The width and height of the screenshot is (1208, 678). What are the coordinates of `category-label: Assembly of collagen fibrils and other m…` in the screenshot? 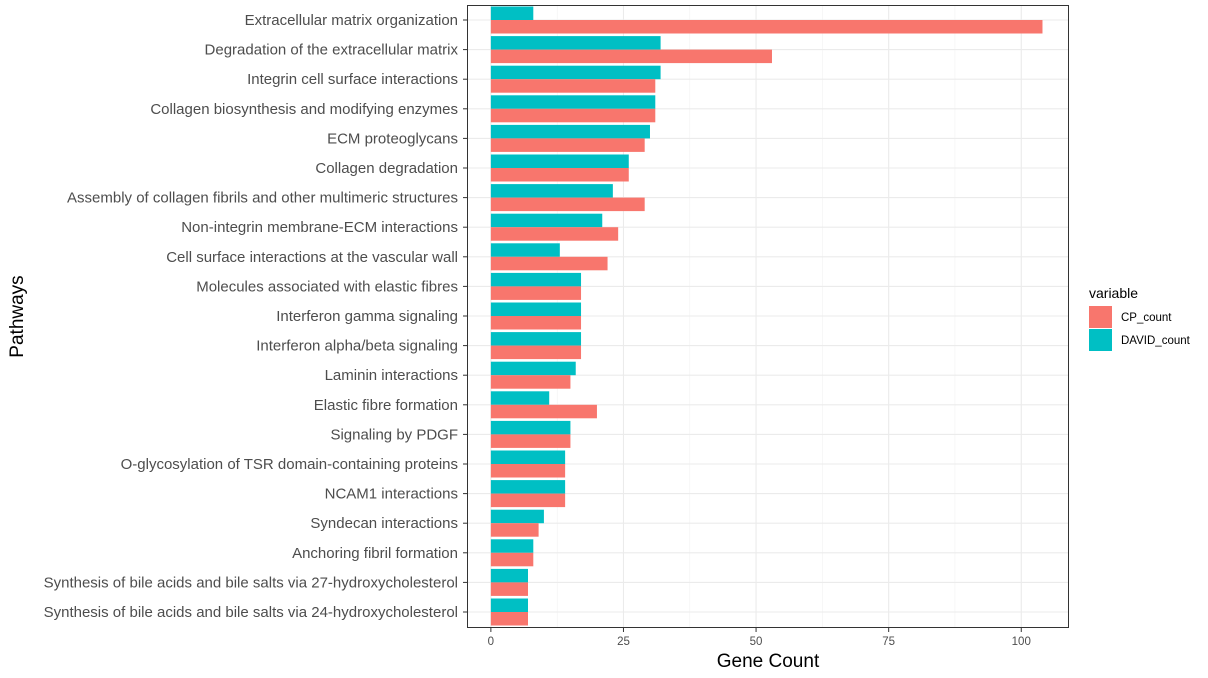 It's located at (262, 198).